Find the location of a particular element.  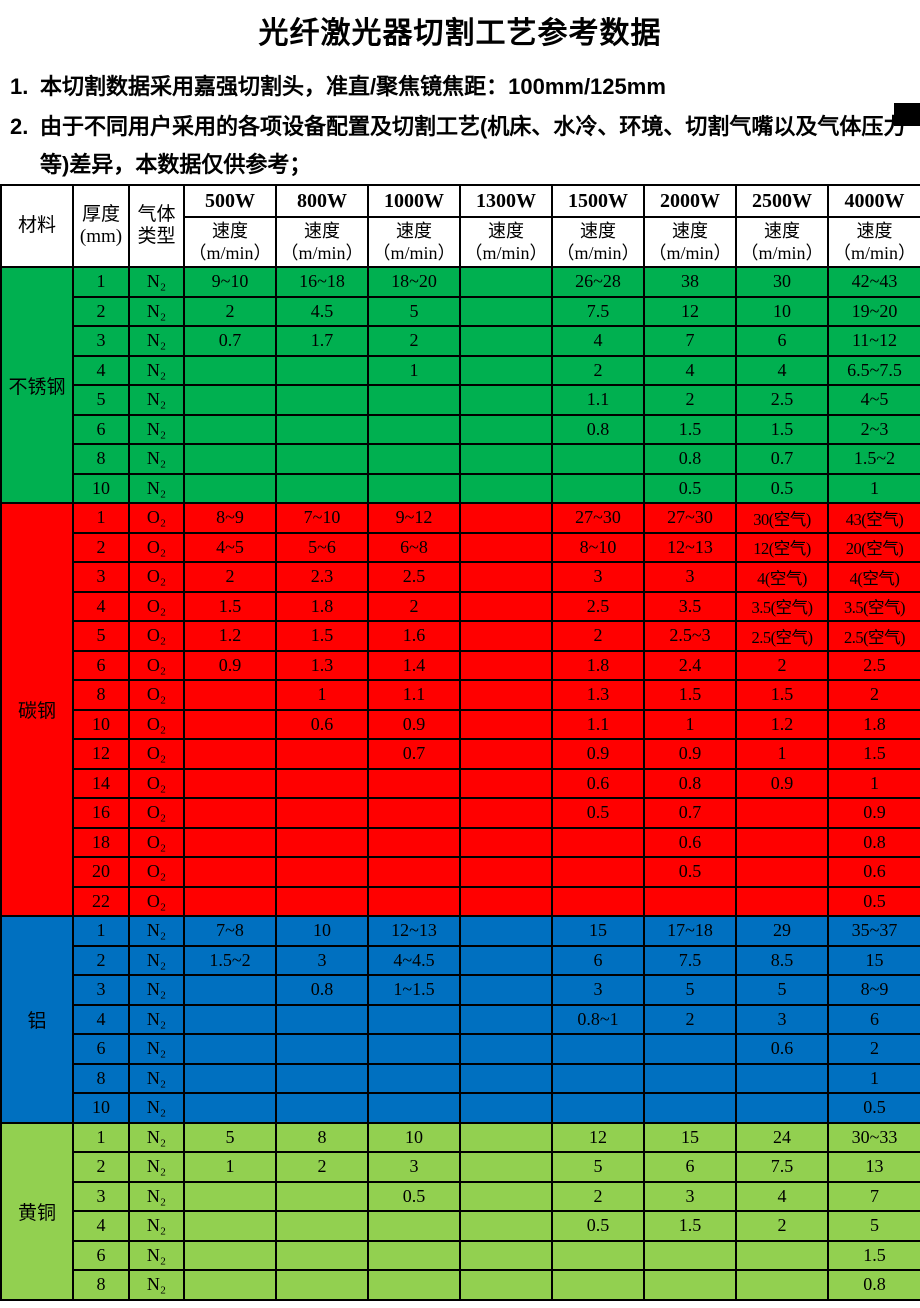

speed-cell: 3 is located at coordinates (322, 960).